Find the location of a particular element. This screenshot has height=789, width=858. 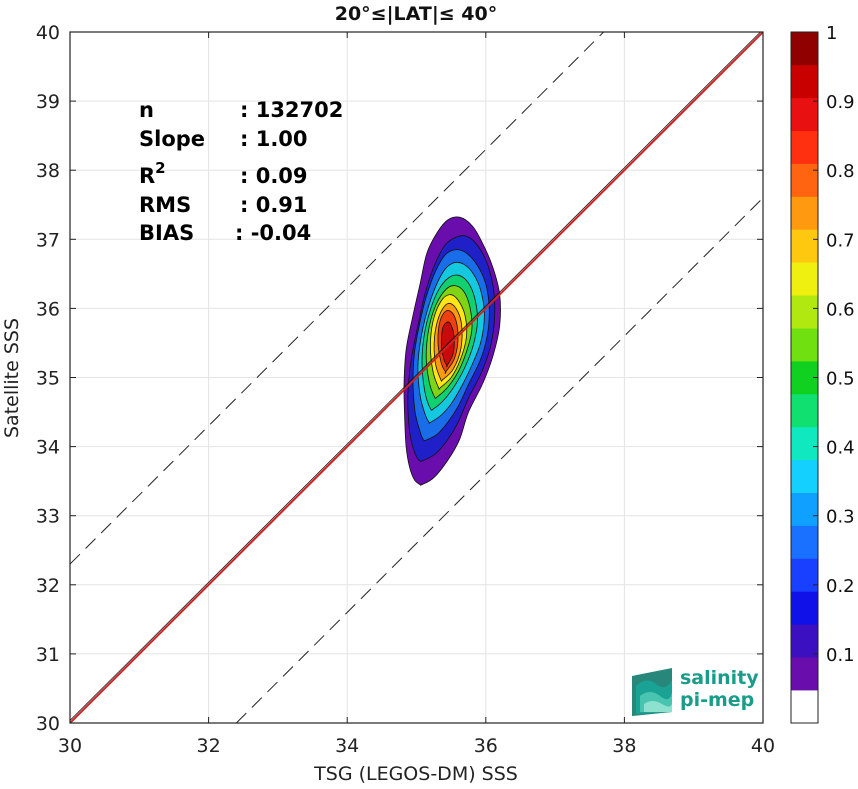

y-tick-label-2: 32 is located at coordinates (48, 586).